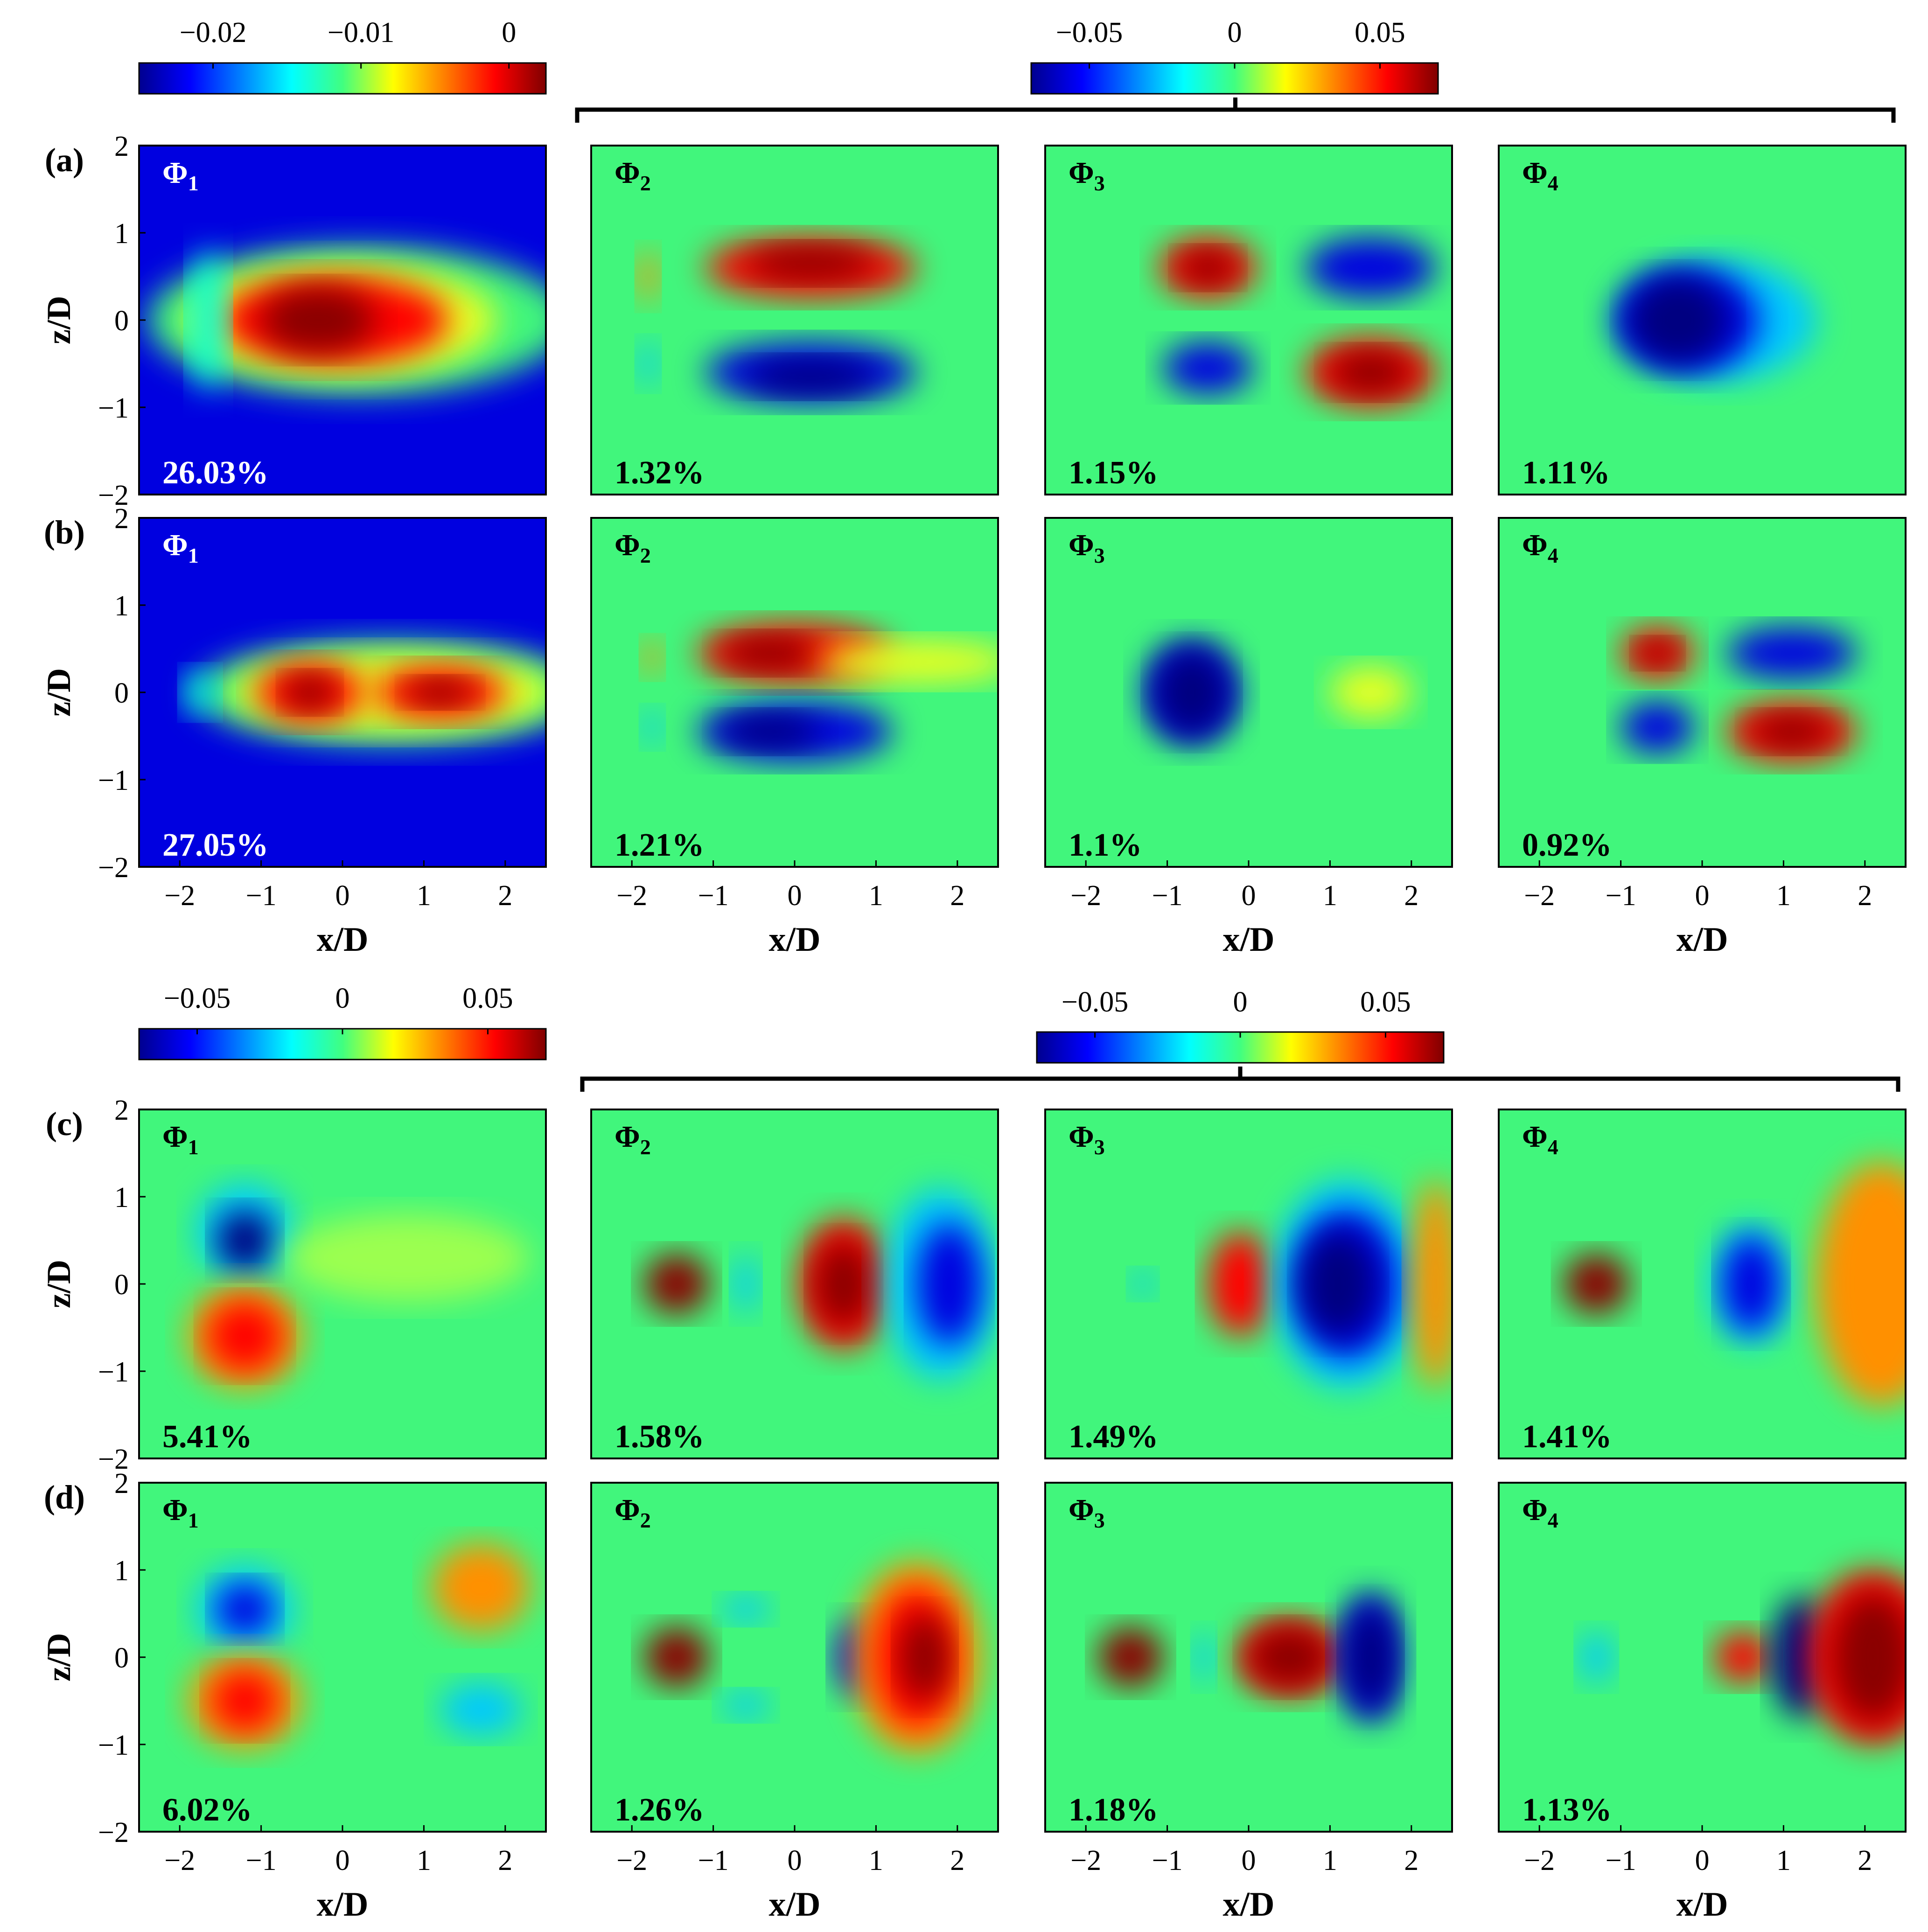  What do you see at coordinates (1114, 1810) in the screenshot?
I see `mode-energy: 1.18%` at bounding box center [1114, 1810].